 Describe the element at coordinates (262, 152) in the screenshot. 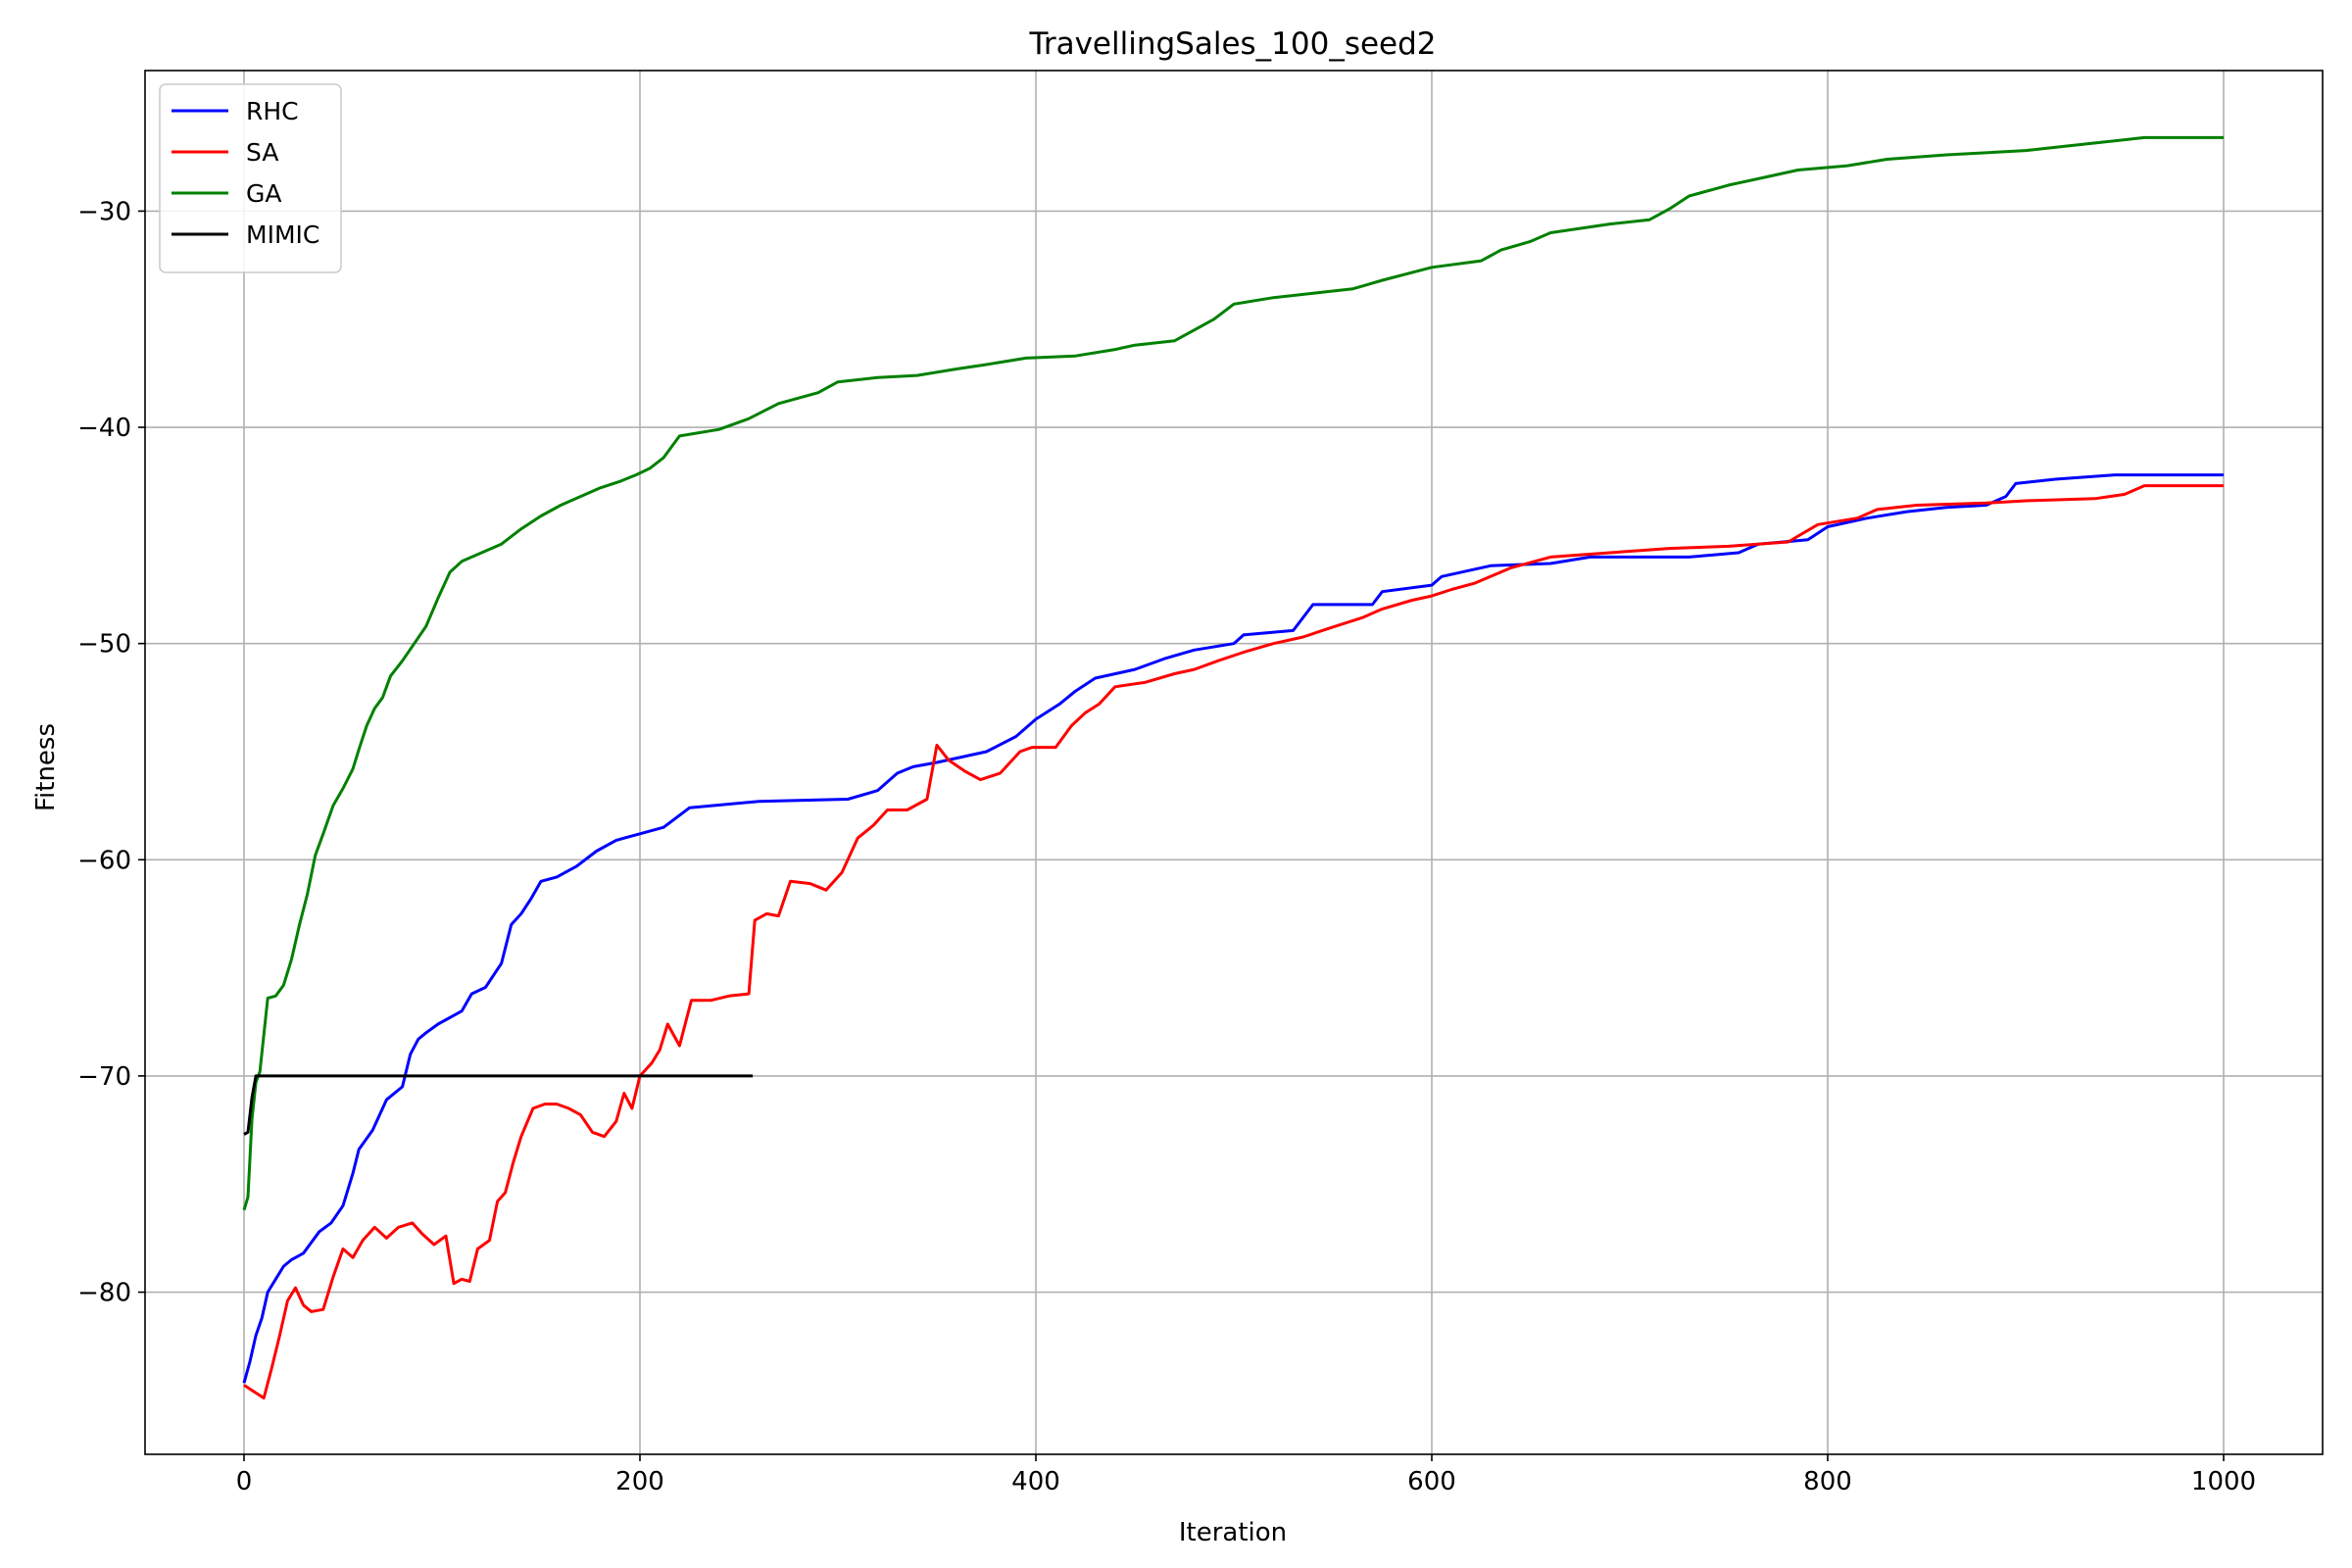

I see `legend-label-sa: SA` at that location.